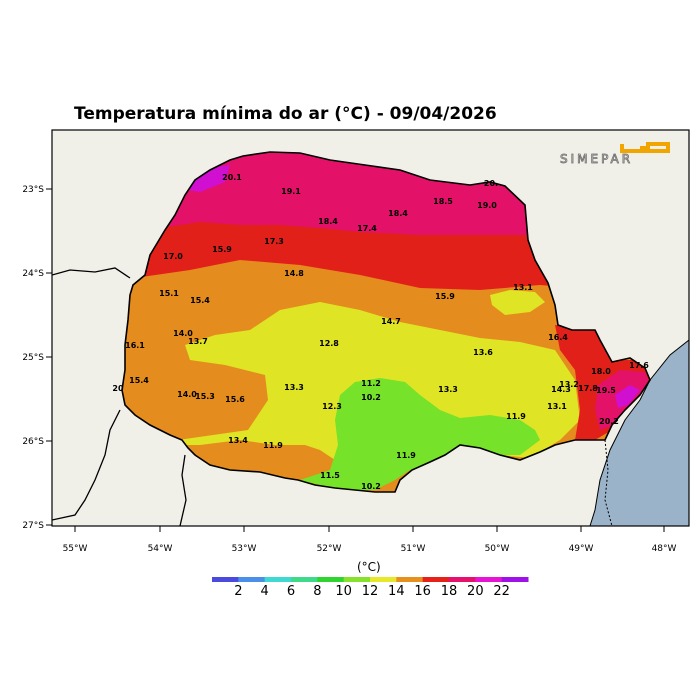  What do you see at coordinates (265, 591) in the screenshot?
I see `colorbar-label: 4` at bounding box center [265, 591].